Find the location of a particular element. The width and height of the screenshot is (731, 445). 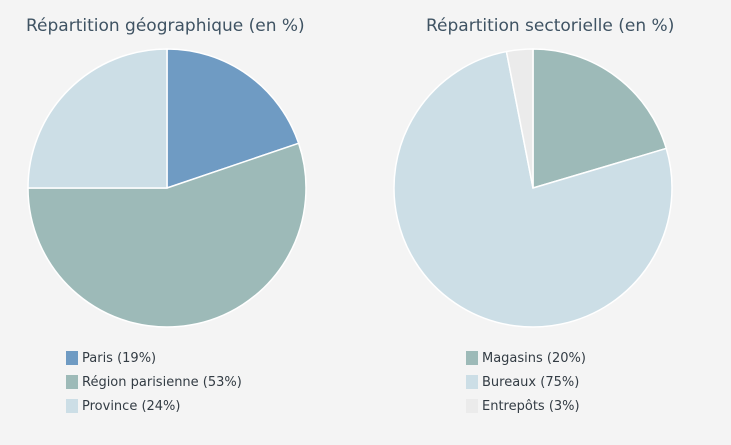

legend-label: Entrepôts (3%) is located at coordinates (531, 406).